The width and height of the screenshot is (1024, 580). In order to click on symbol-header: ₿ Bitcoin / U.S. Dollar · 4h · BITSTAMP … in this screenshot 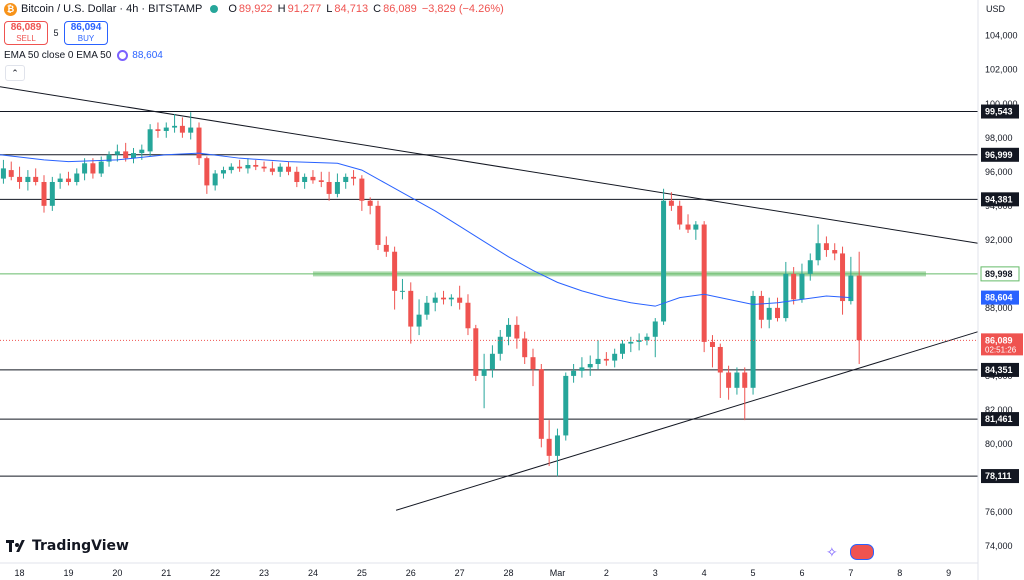, I will do `click(253, 9)`.